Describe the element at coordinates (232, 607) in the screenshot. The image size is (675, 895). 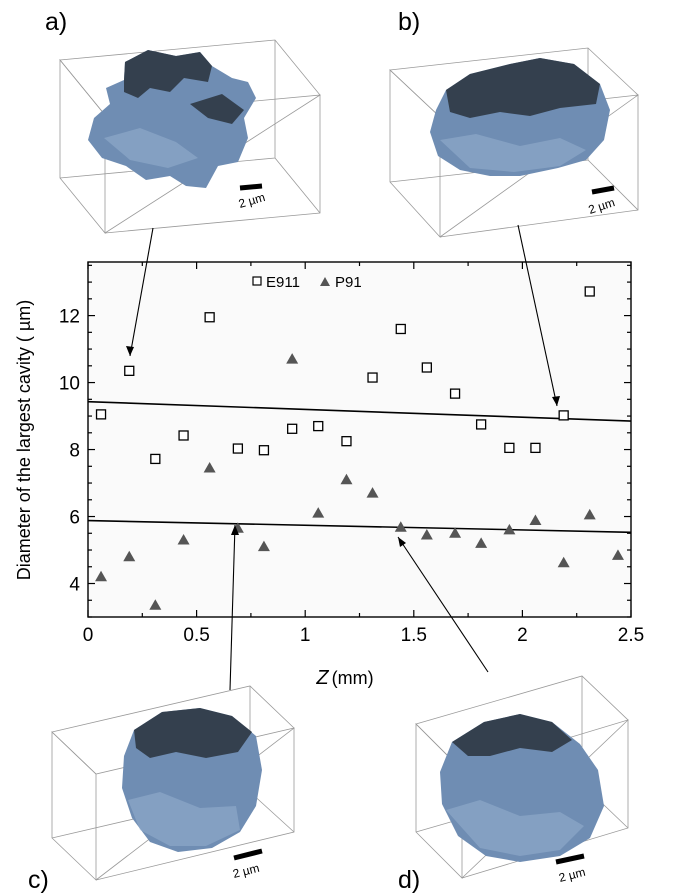
I see `arrow-c` at that location.